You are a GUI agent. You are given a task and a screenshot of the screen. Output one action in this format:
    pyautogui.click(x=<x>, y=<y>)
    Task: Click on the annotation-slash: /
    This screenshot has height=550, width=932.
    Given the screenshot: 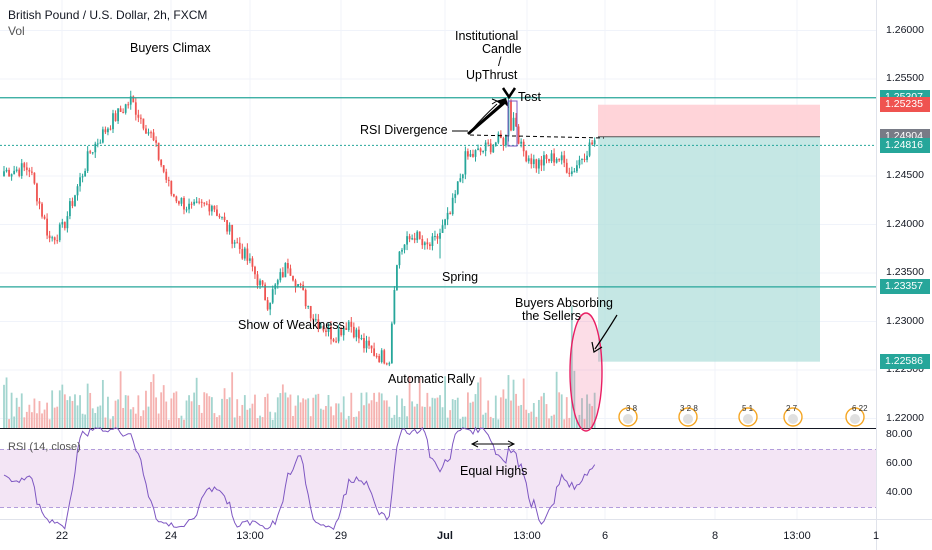 What is the action you would take?
    pyautogui.click(x=500, y=62)
    